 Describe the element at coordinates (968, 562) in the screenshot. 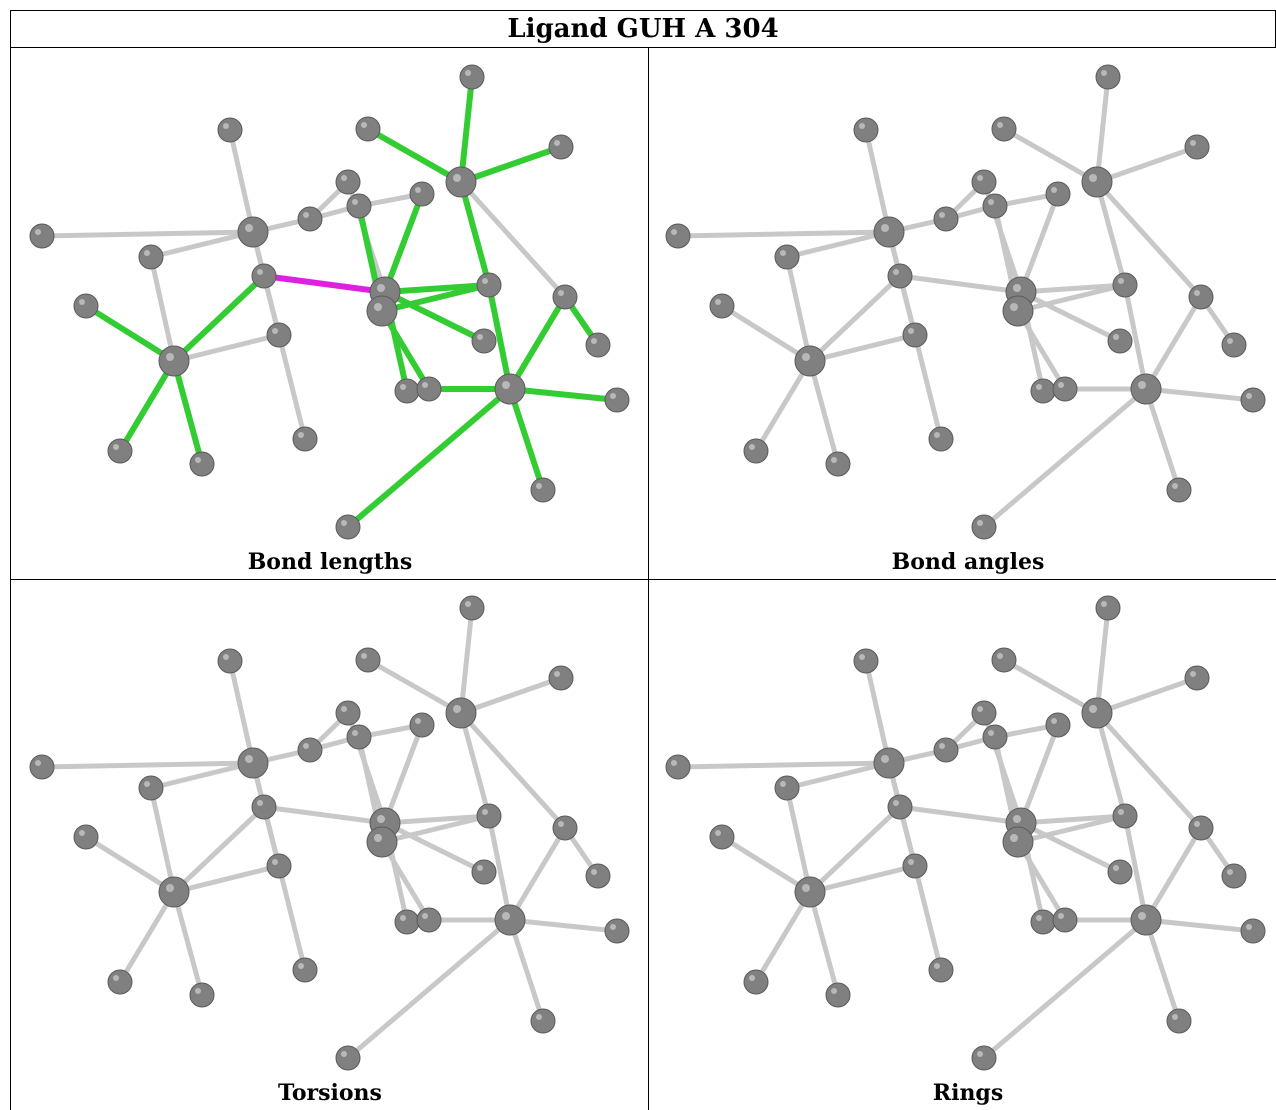

I see `panel-caption: Bond angles` at that location.